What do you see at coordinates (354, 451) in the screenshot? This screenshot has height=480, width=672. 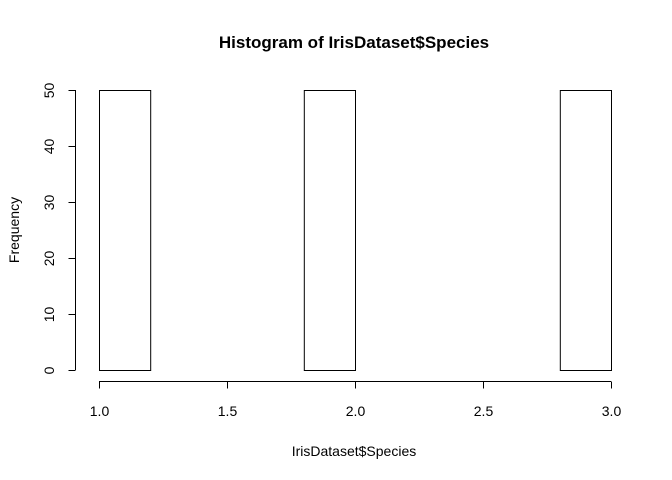 I see `x-axis-label: IrisDataset$Species` at bounding box center [354, 451].